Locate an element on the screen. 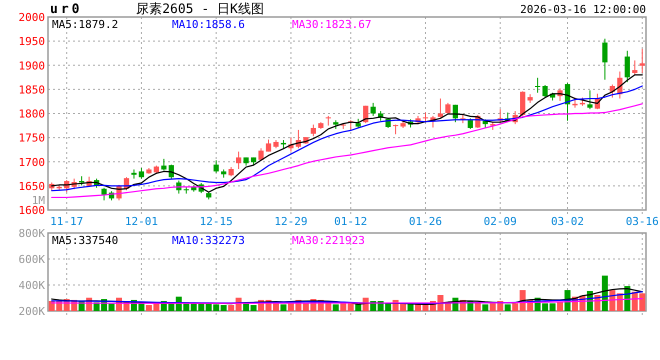 This screenshot has height=360, width=660. y-tick-label: 1600 is located at coordinates (31, 210).